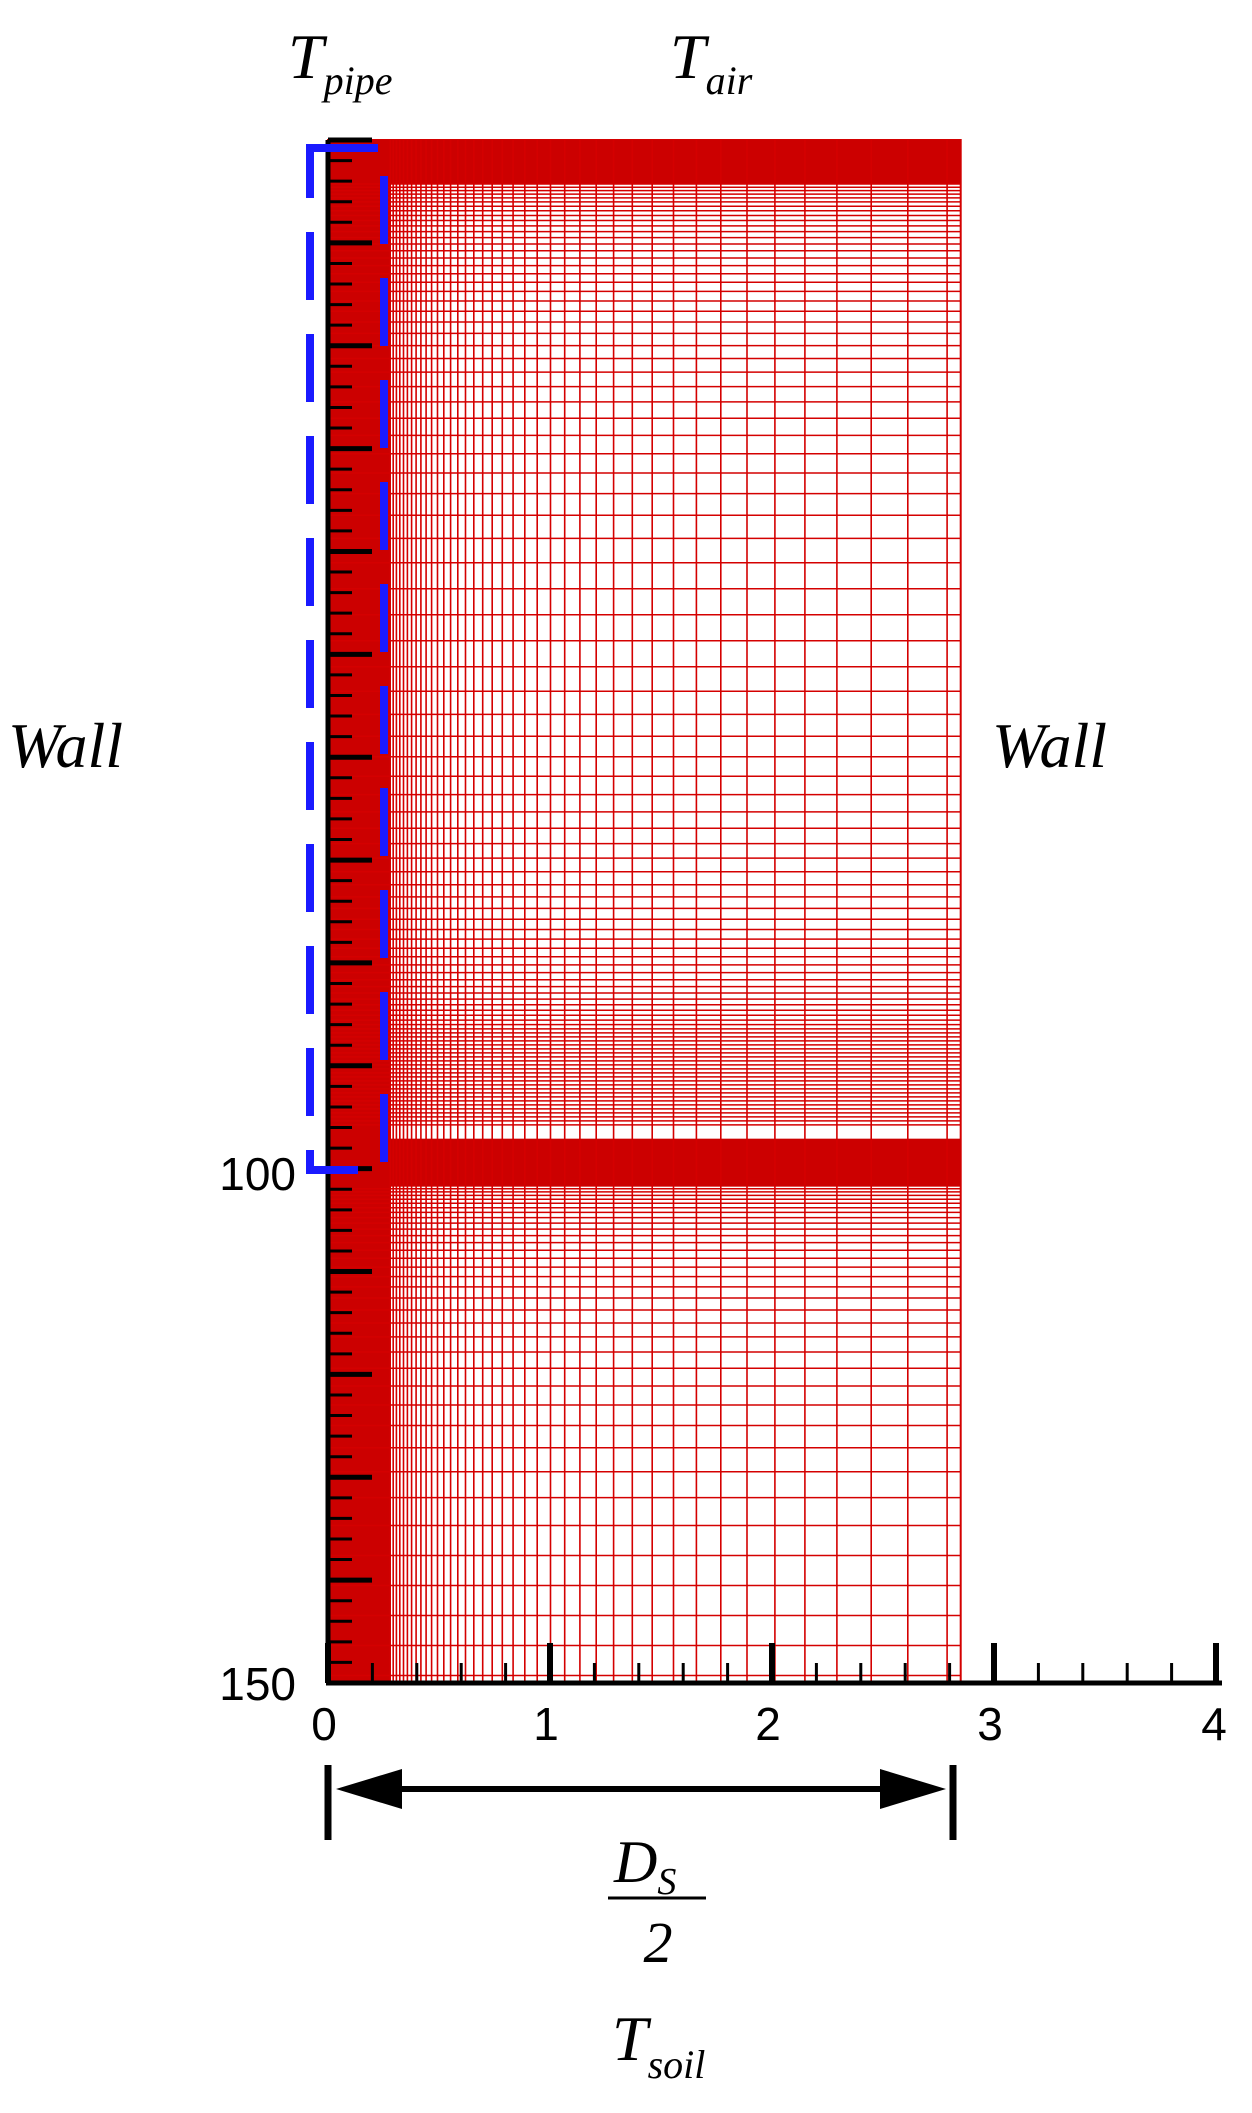 The width and height of the screenshot is (1252, 2113). I want to click on y-tick-label-100: 100, so click(257, 1174).